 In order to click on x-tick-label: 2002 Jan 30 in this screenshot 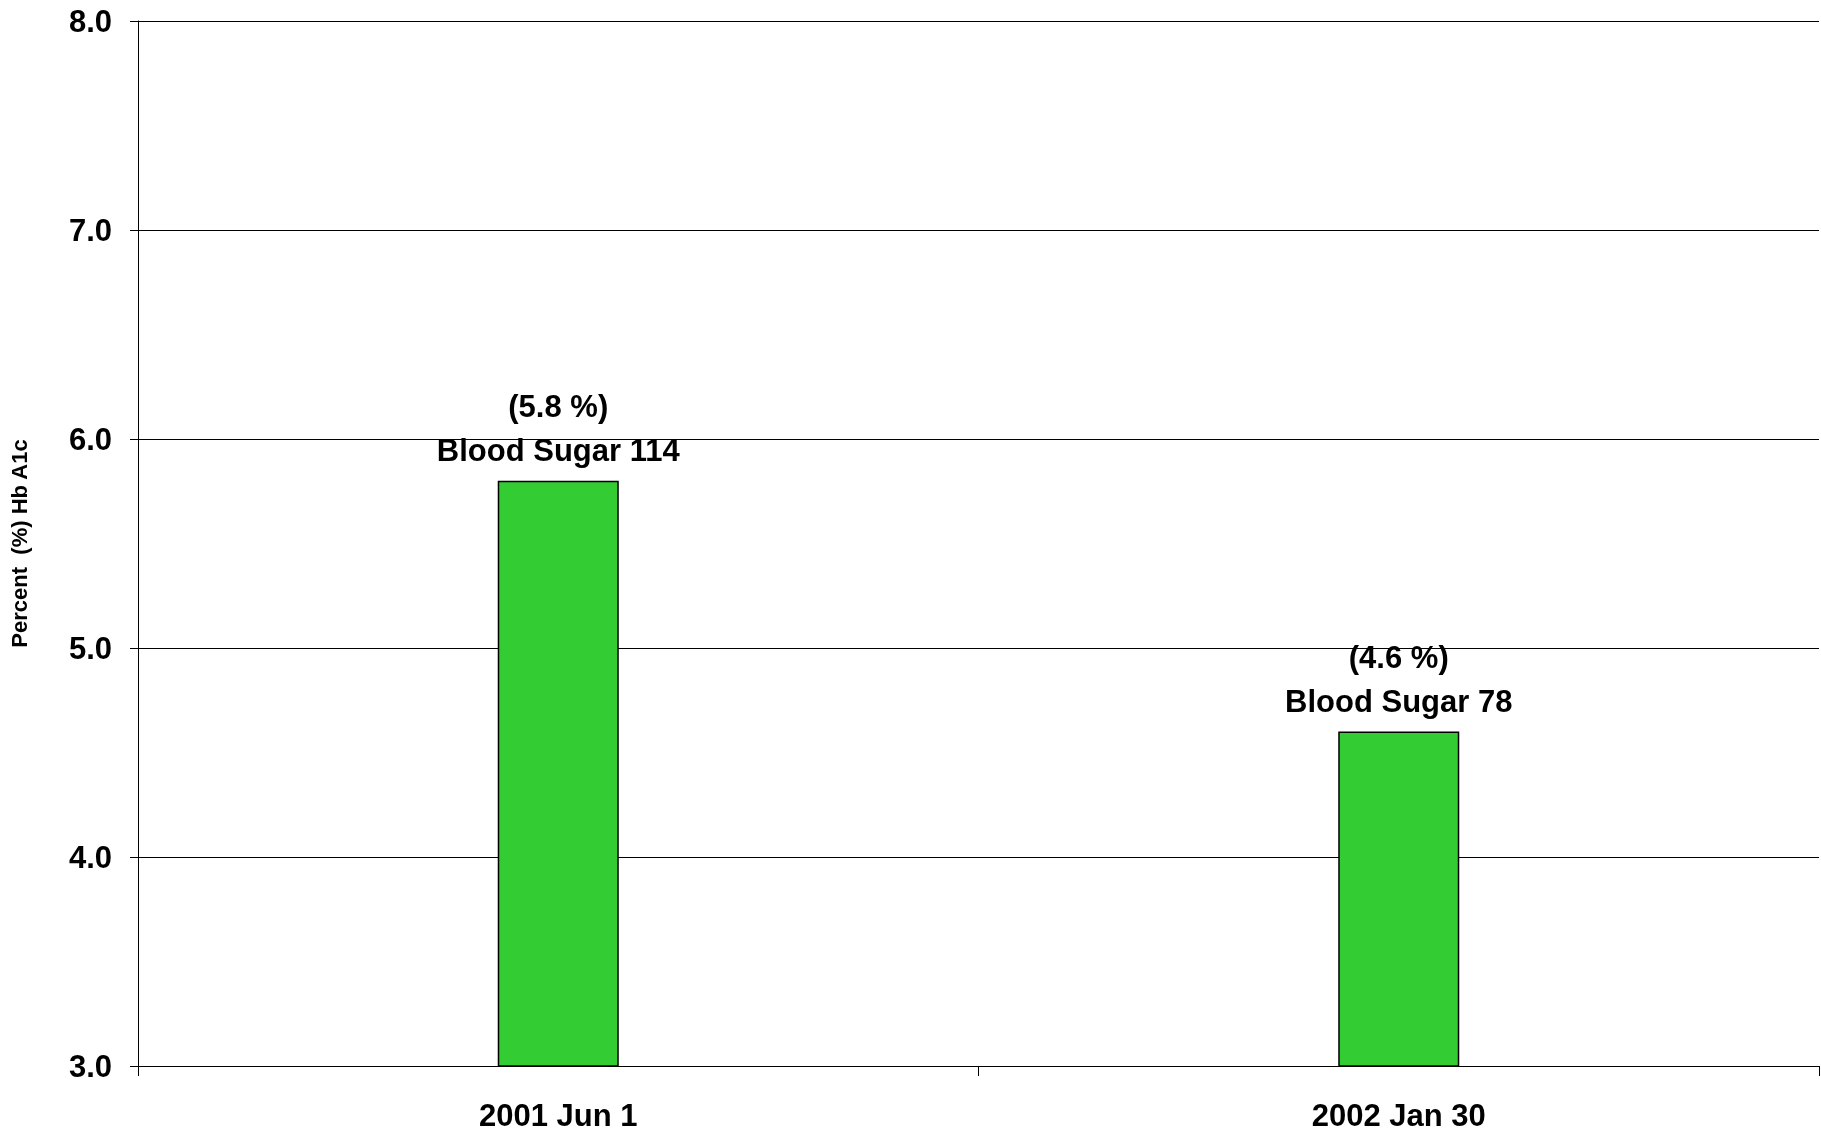, I will do `click(1398, 1115)`.